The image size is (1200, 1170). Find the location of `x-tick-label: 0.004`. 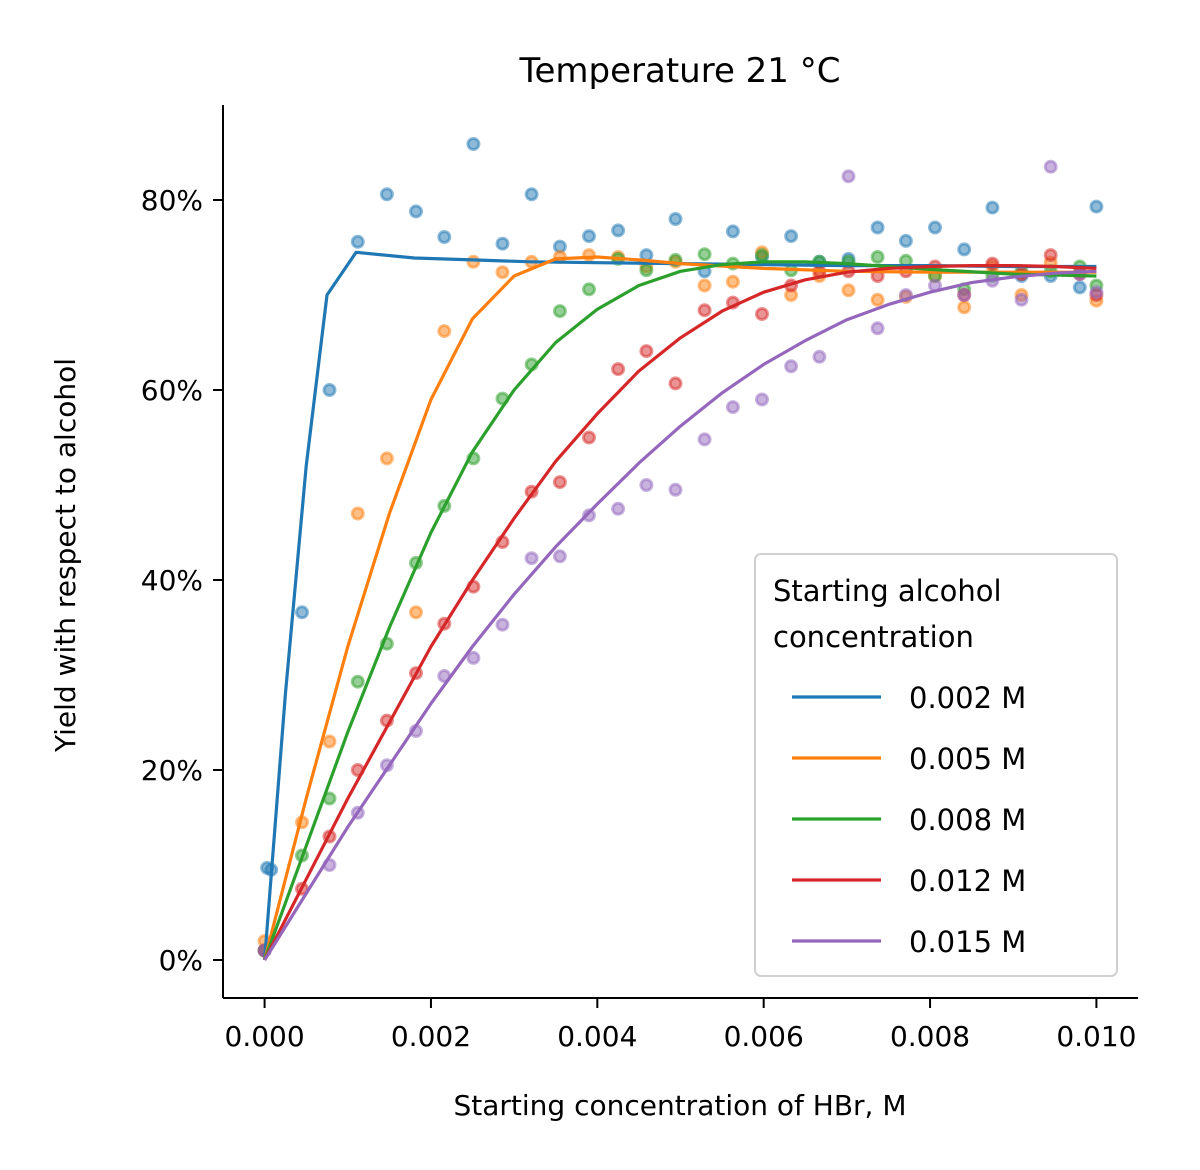

x-tick-label: 0.004 is located at coordinates (597, 1036).